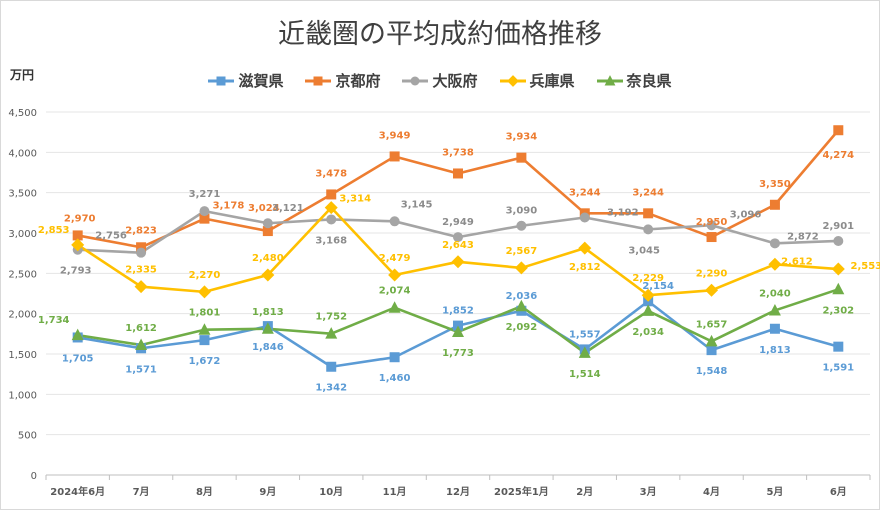 Image resolution: width=880 pixels, height=510 pixels. Describe the element at coordinates (746, 214) in the screenshot. I see `data-label: 3,096` at that location.